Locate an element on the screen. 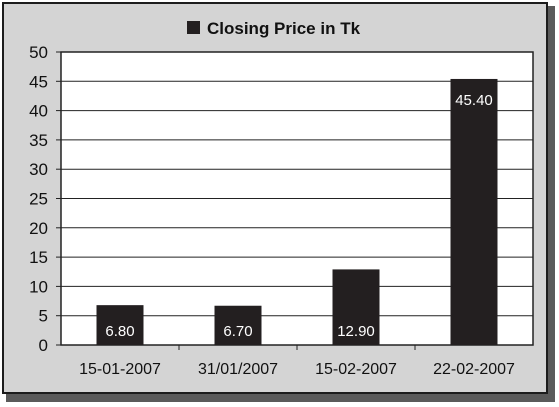 The height and width of the screenshot is (407, 559). y-tick-label: 30 is located at coordinates (38, 169).